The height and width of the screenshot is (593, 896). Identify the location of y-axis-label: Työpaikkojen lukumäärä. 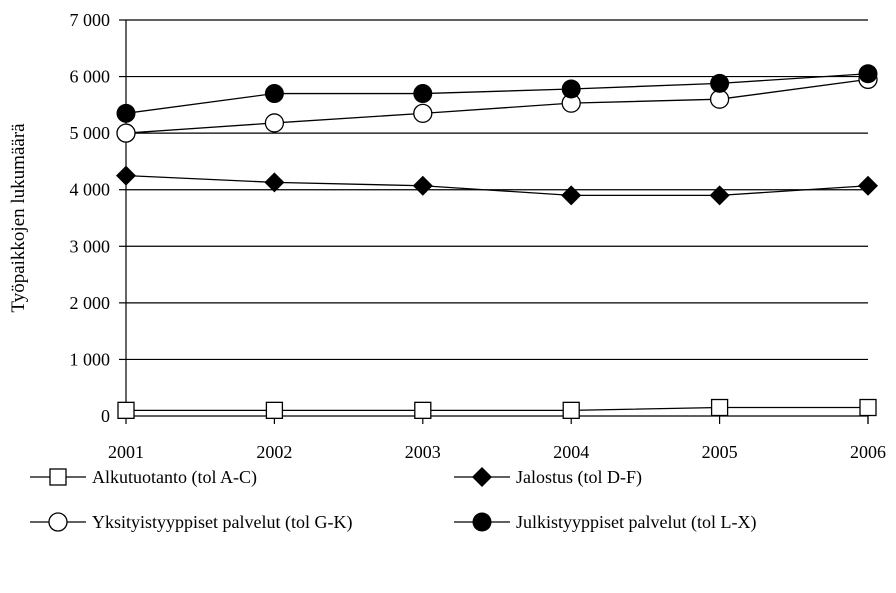
(18, 218).